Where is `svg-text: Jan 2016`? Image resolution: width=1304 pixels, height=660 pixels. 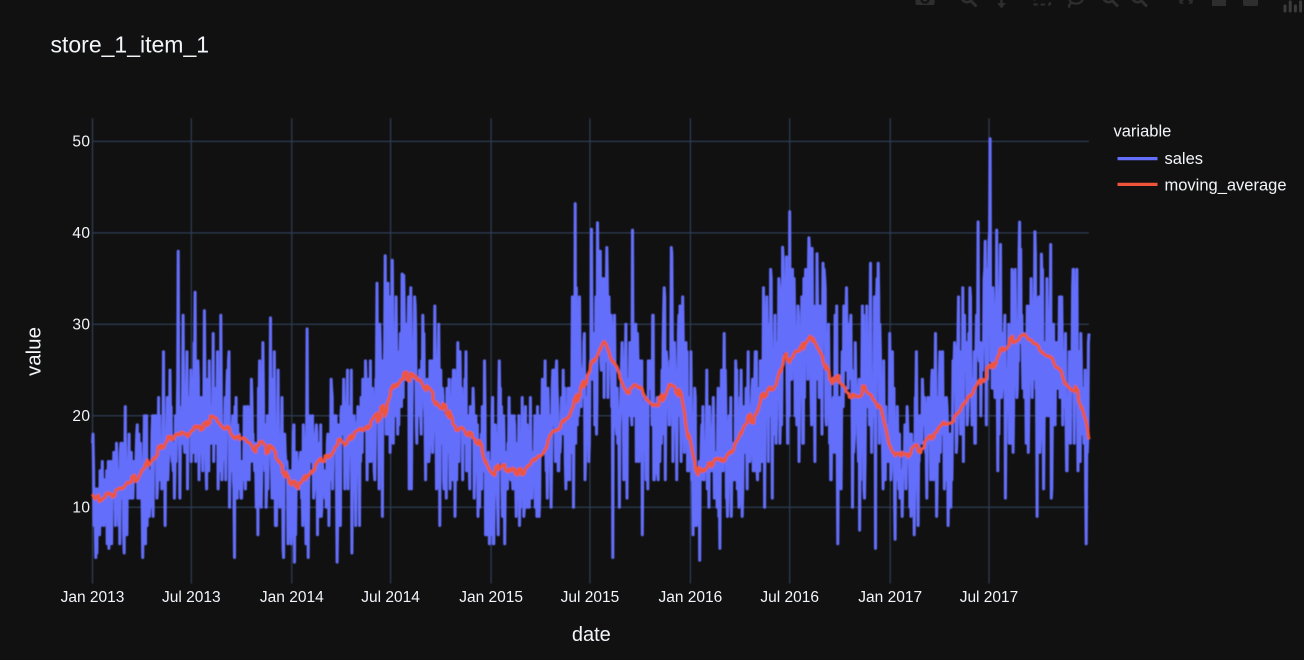 svg-text: Jan 2016 is located at coordinates (691, 597).